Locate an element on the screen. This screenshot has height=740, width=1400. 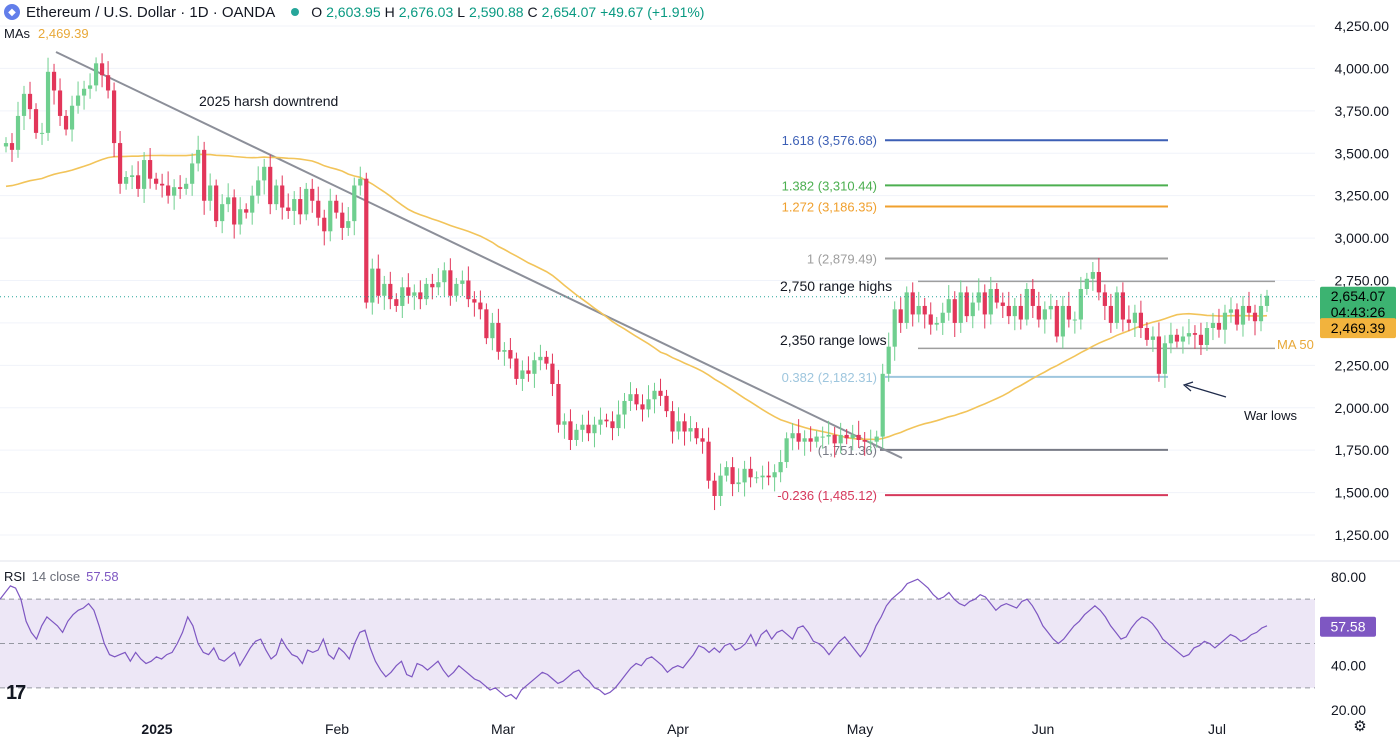
close-label: C is located at coordinates (532, 12).